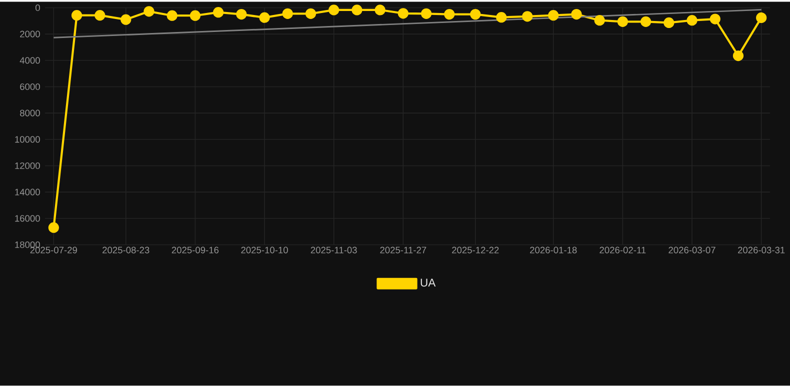  I want to click on y-tick-label: 4000, so click(30, 60).